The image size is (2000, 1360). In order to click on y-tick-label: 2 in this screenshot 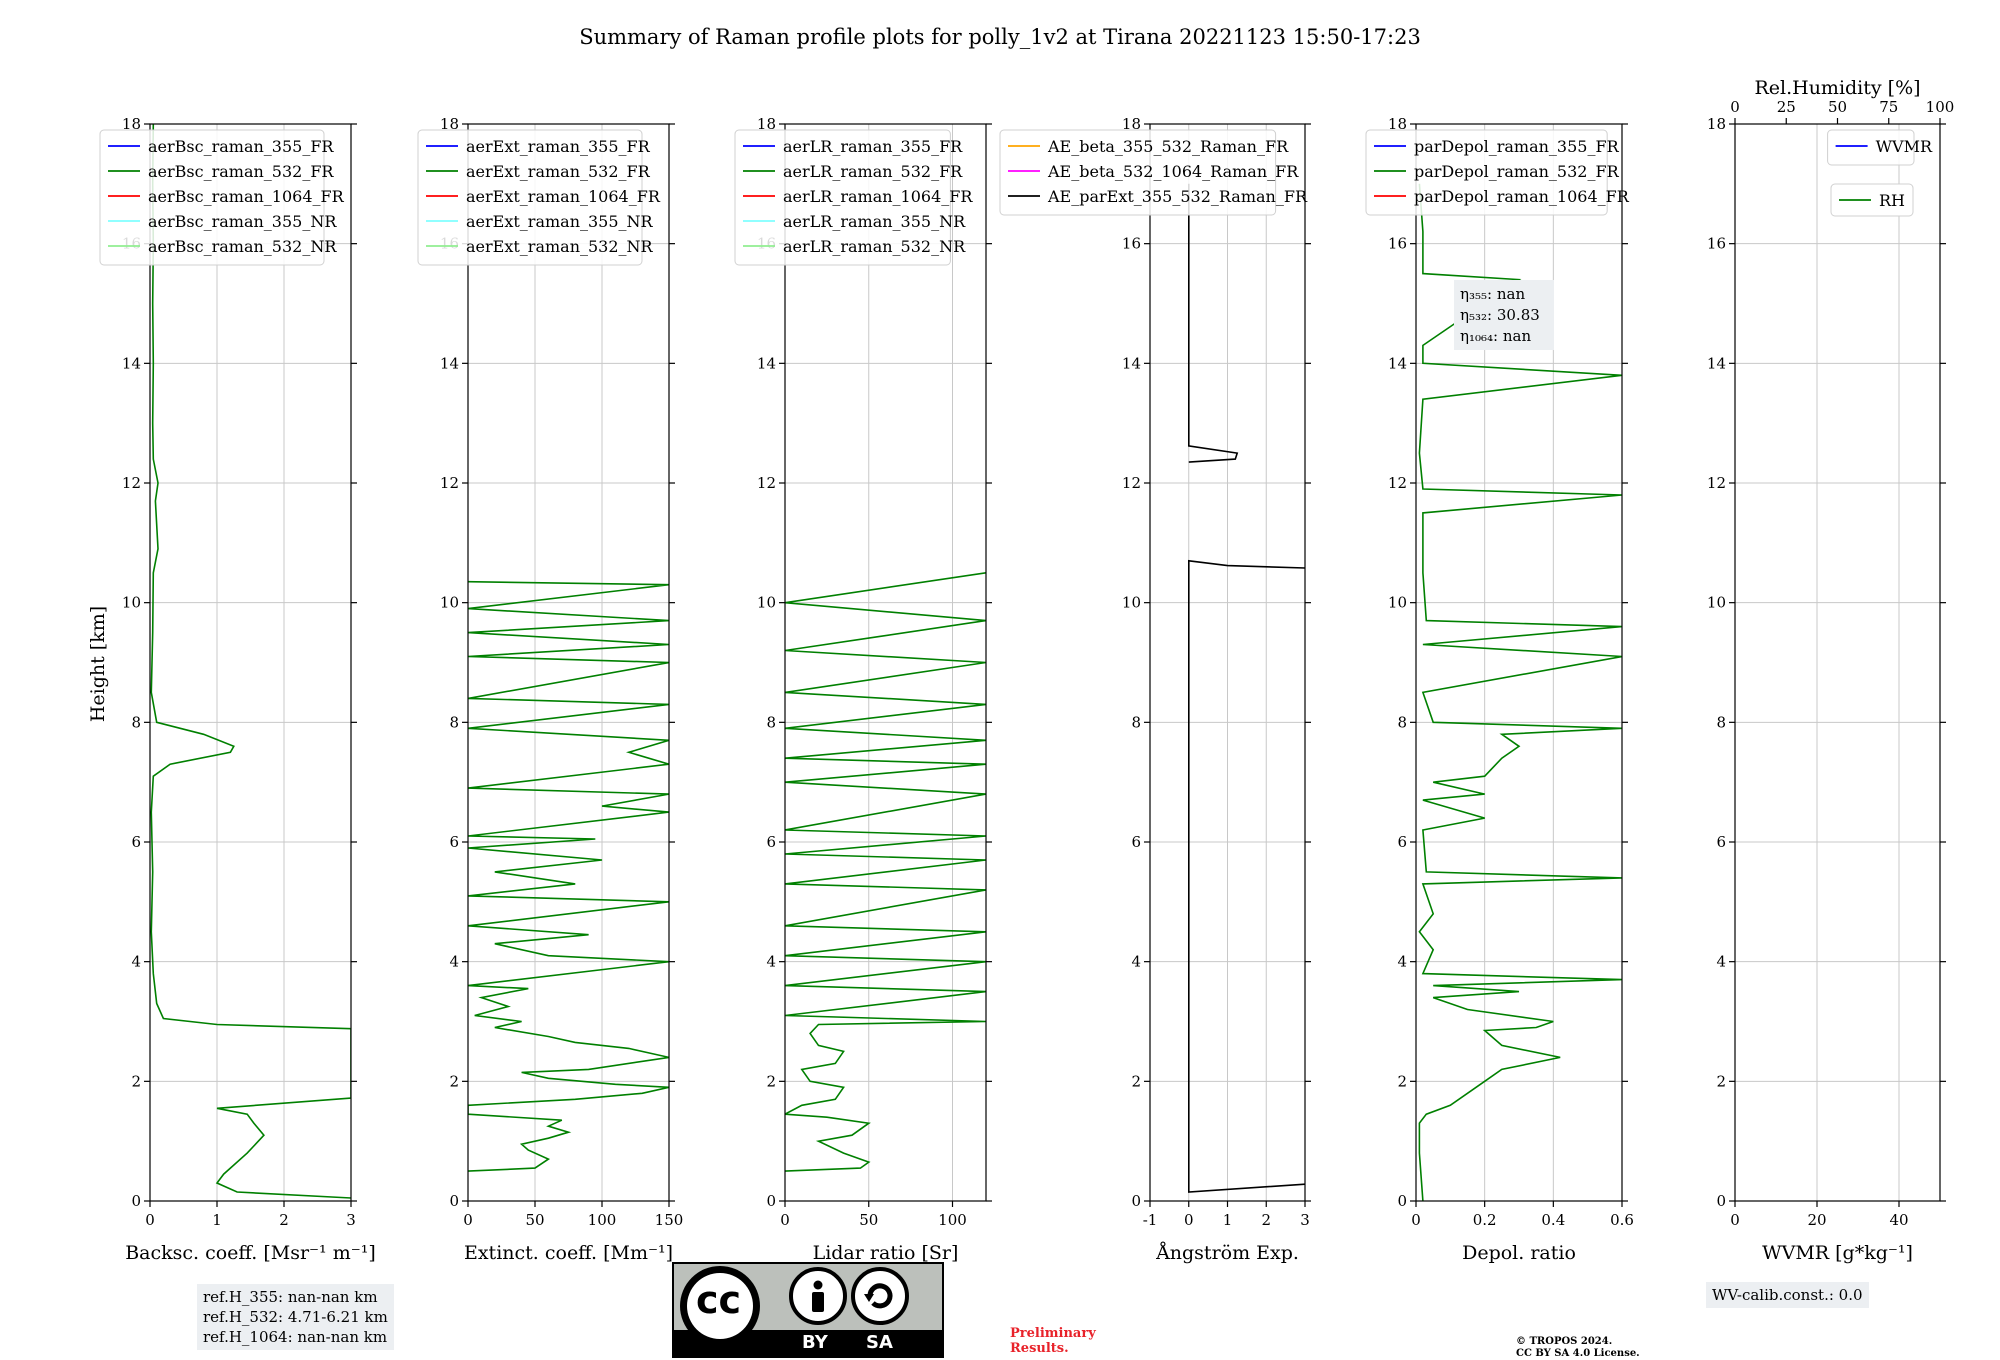, I will do `click(454, 1081)`.